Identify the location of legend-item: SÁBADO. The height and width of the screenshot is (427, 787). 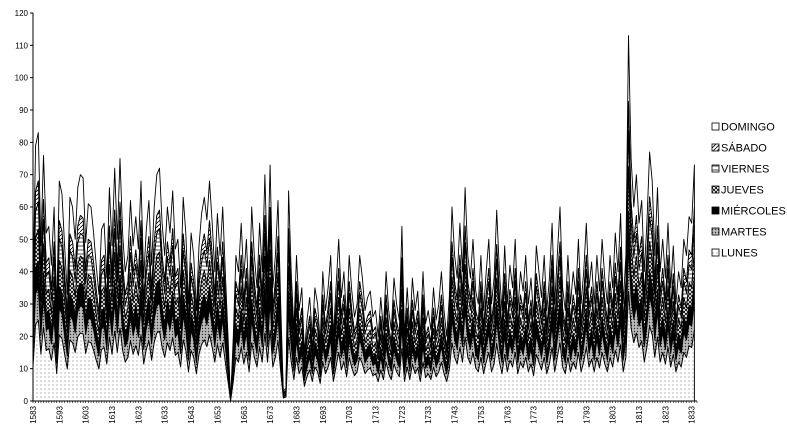
(739, 148).